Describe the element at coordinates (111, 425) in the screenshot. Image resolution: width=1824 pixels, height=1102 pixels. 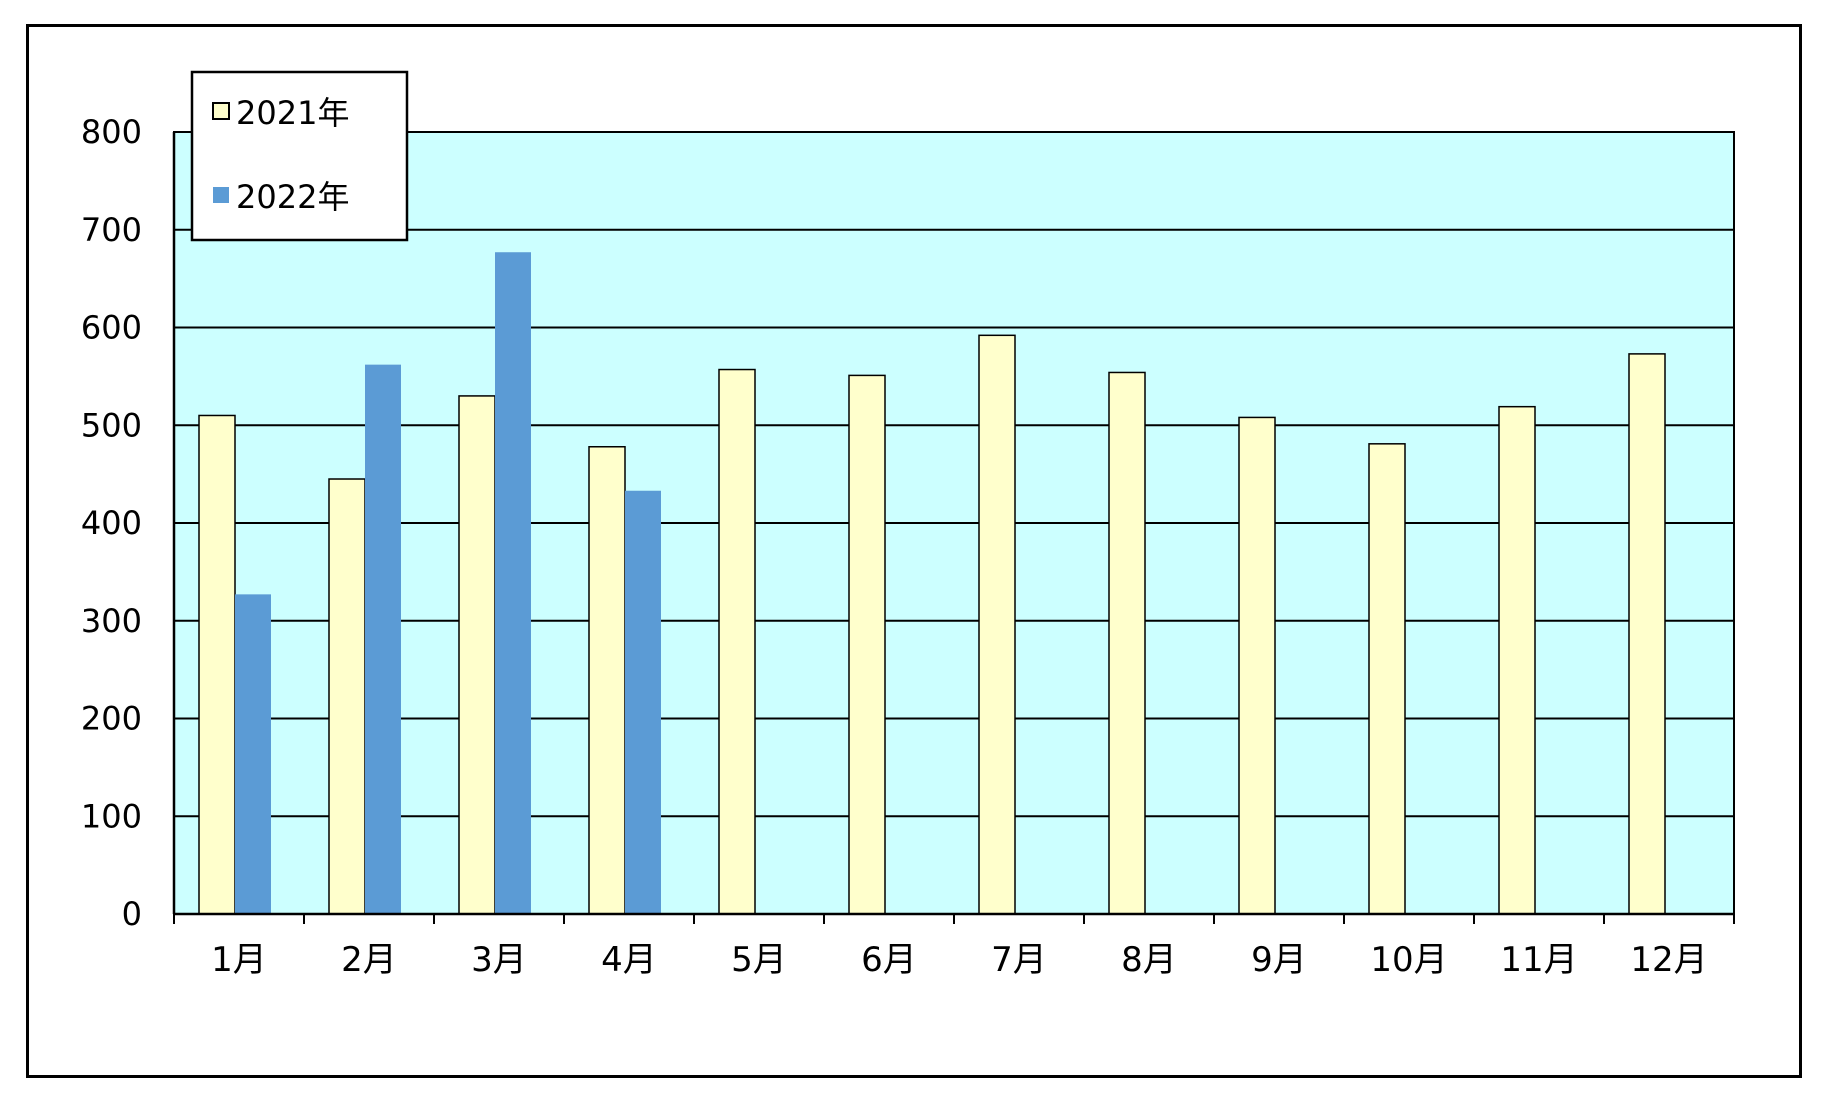
I see `y-tick-label-500: 500` at that location.